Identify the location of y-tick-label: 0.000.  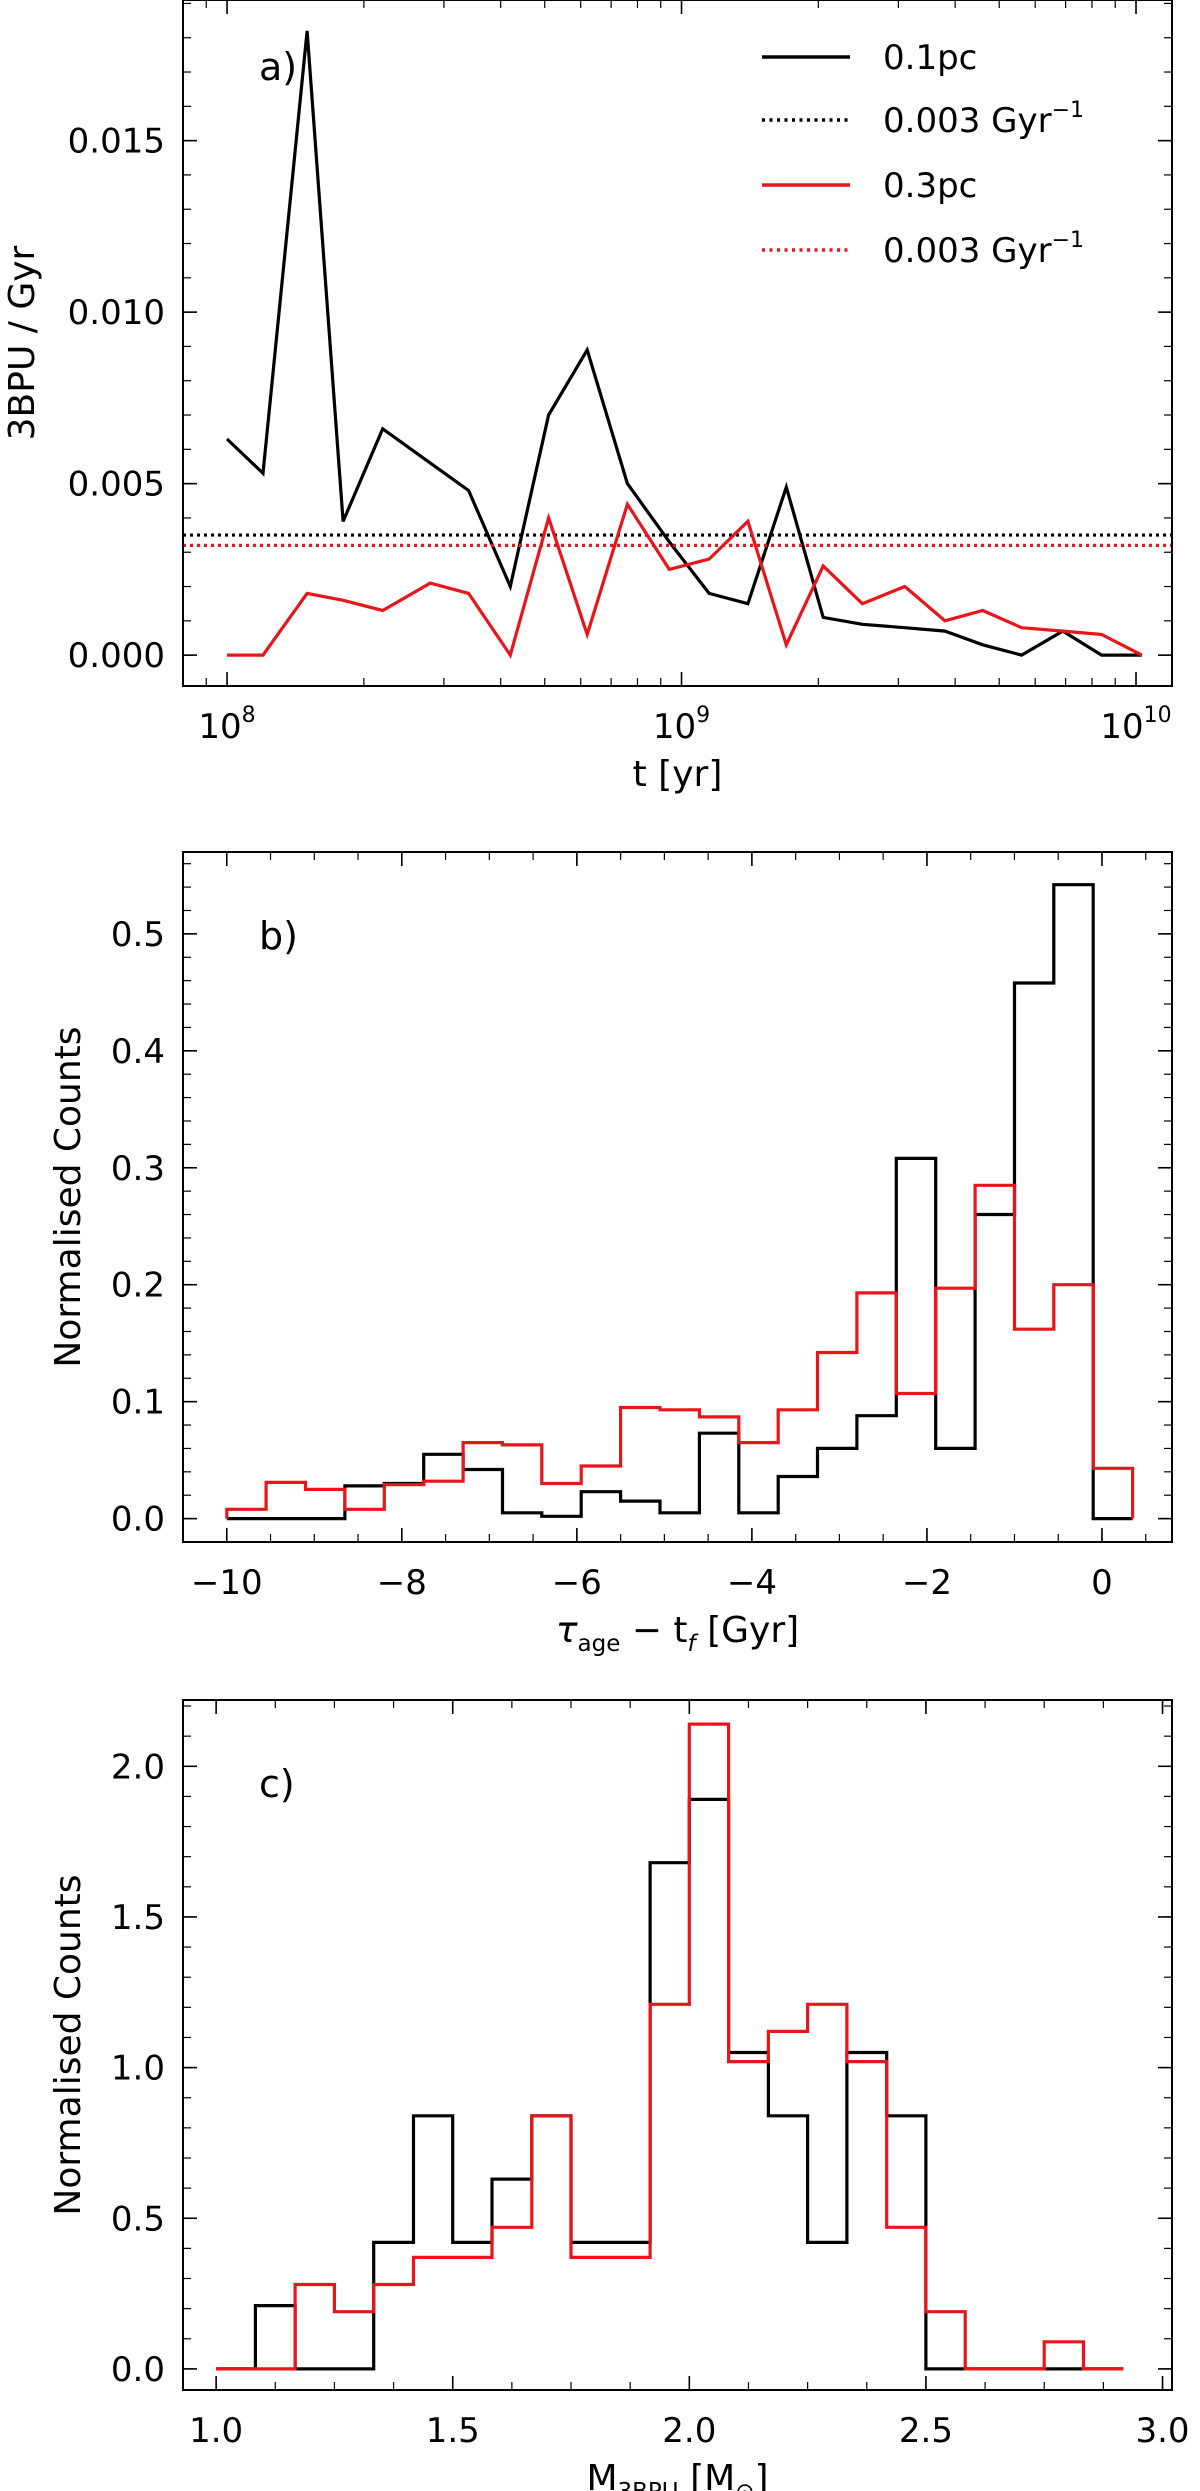
(116, 656).